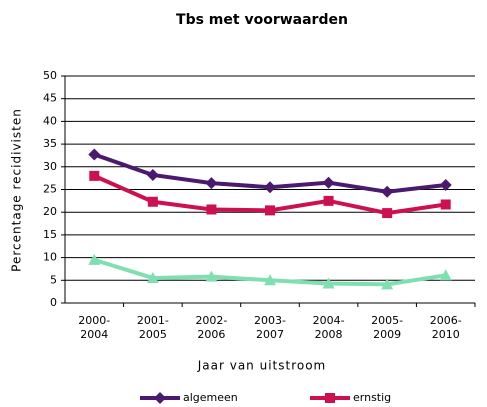 This screenshot has height=407, width=487. Describe the element at coordinates (50, 257) in the screenshot. I see `y-tick-label: 10` at that location.